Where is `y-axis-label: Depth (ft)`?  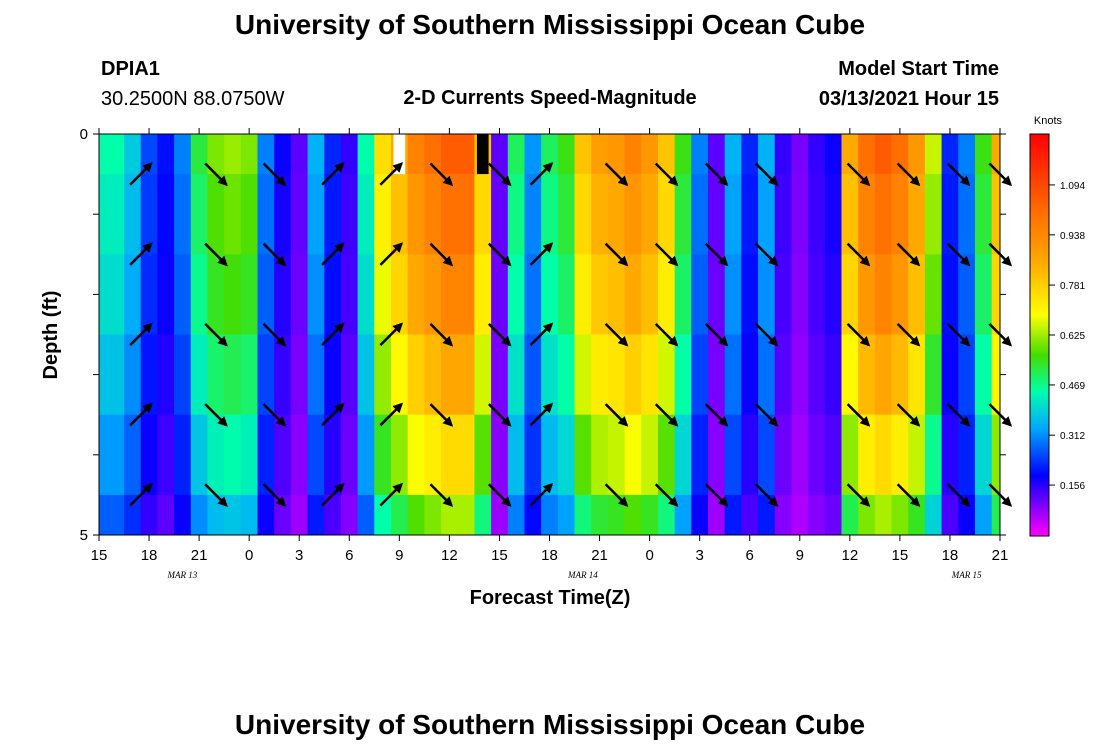 y-axis-label: Depth (ft) is located at coordinates (51, 335).